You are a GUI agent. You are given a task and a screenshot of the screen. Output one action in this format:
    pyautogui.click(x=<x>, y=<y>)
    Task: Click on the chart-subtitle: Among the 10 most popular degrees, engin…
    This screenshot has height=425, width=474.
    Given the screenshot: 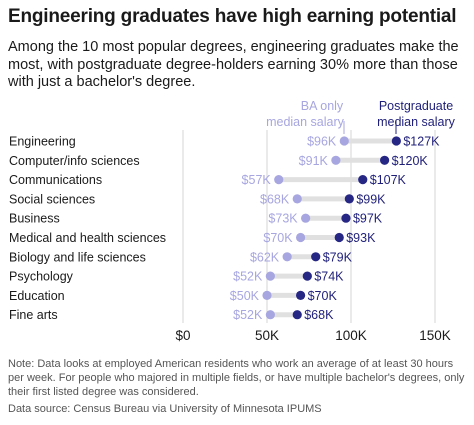 What is the action you would take?
    pyautogui.click(x=233, y=64)
    